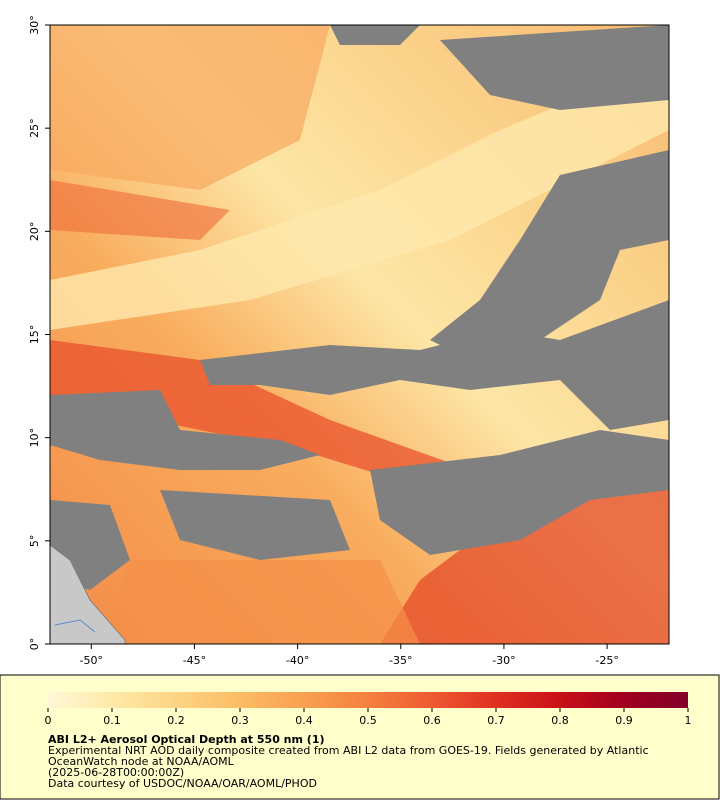  I want to click on colorbar-tick-label: 0, so click(48, 720).